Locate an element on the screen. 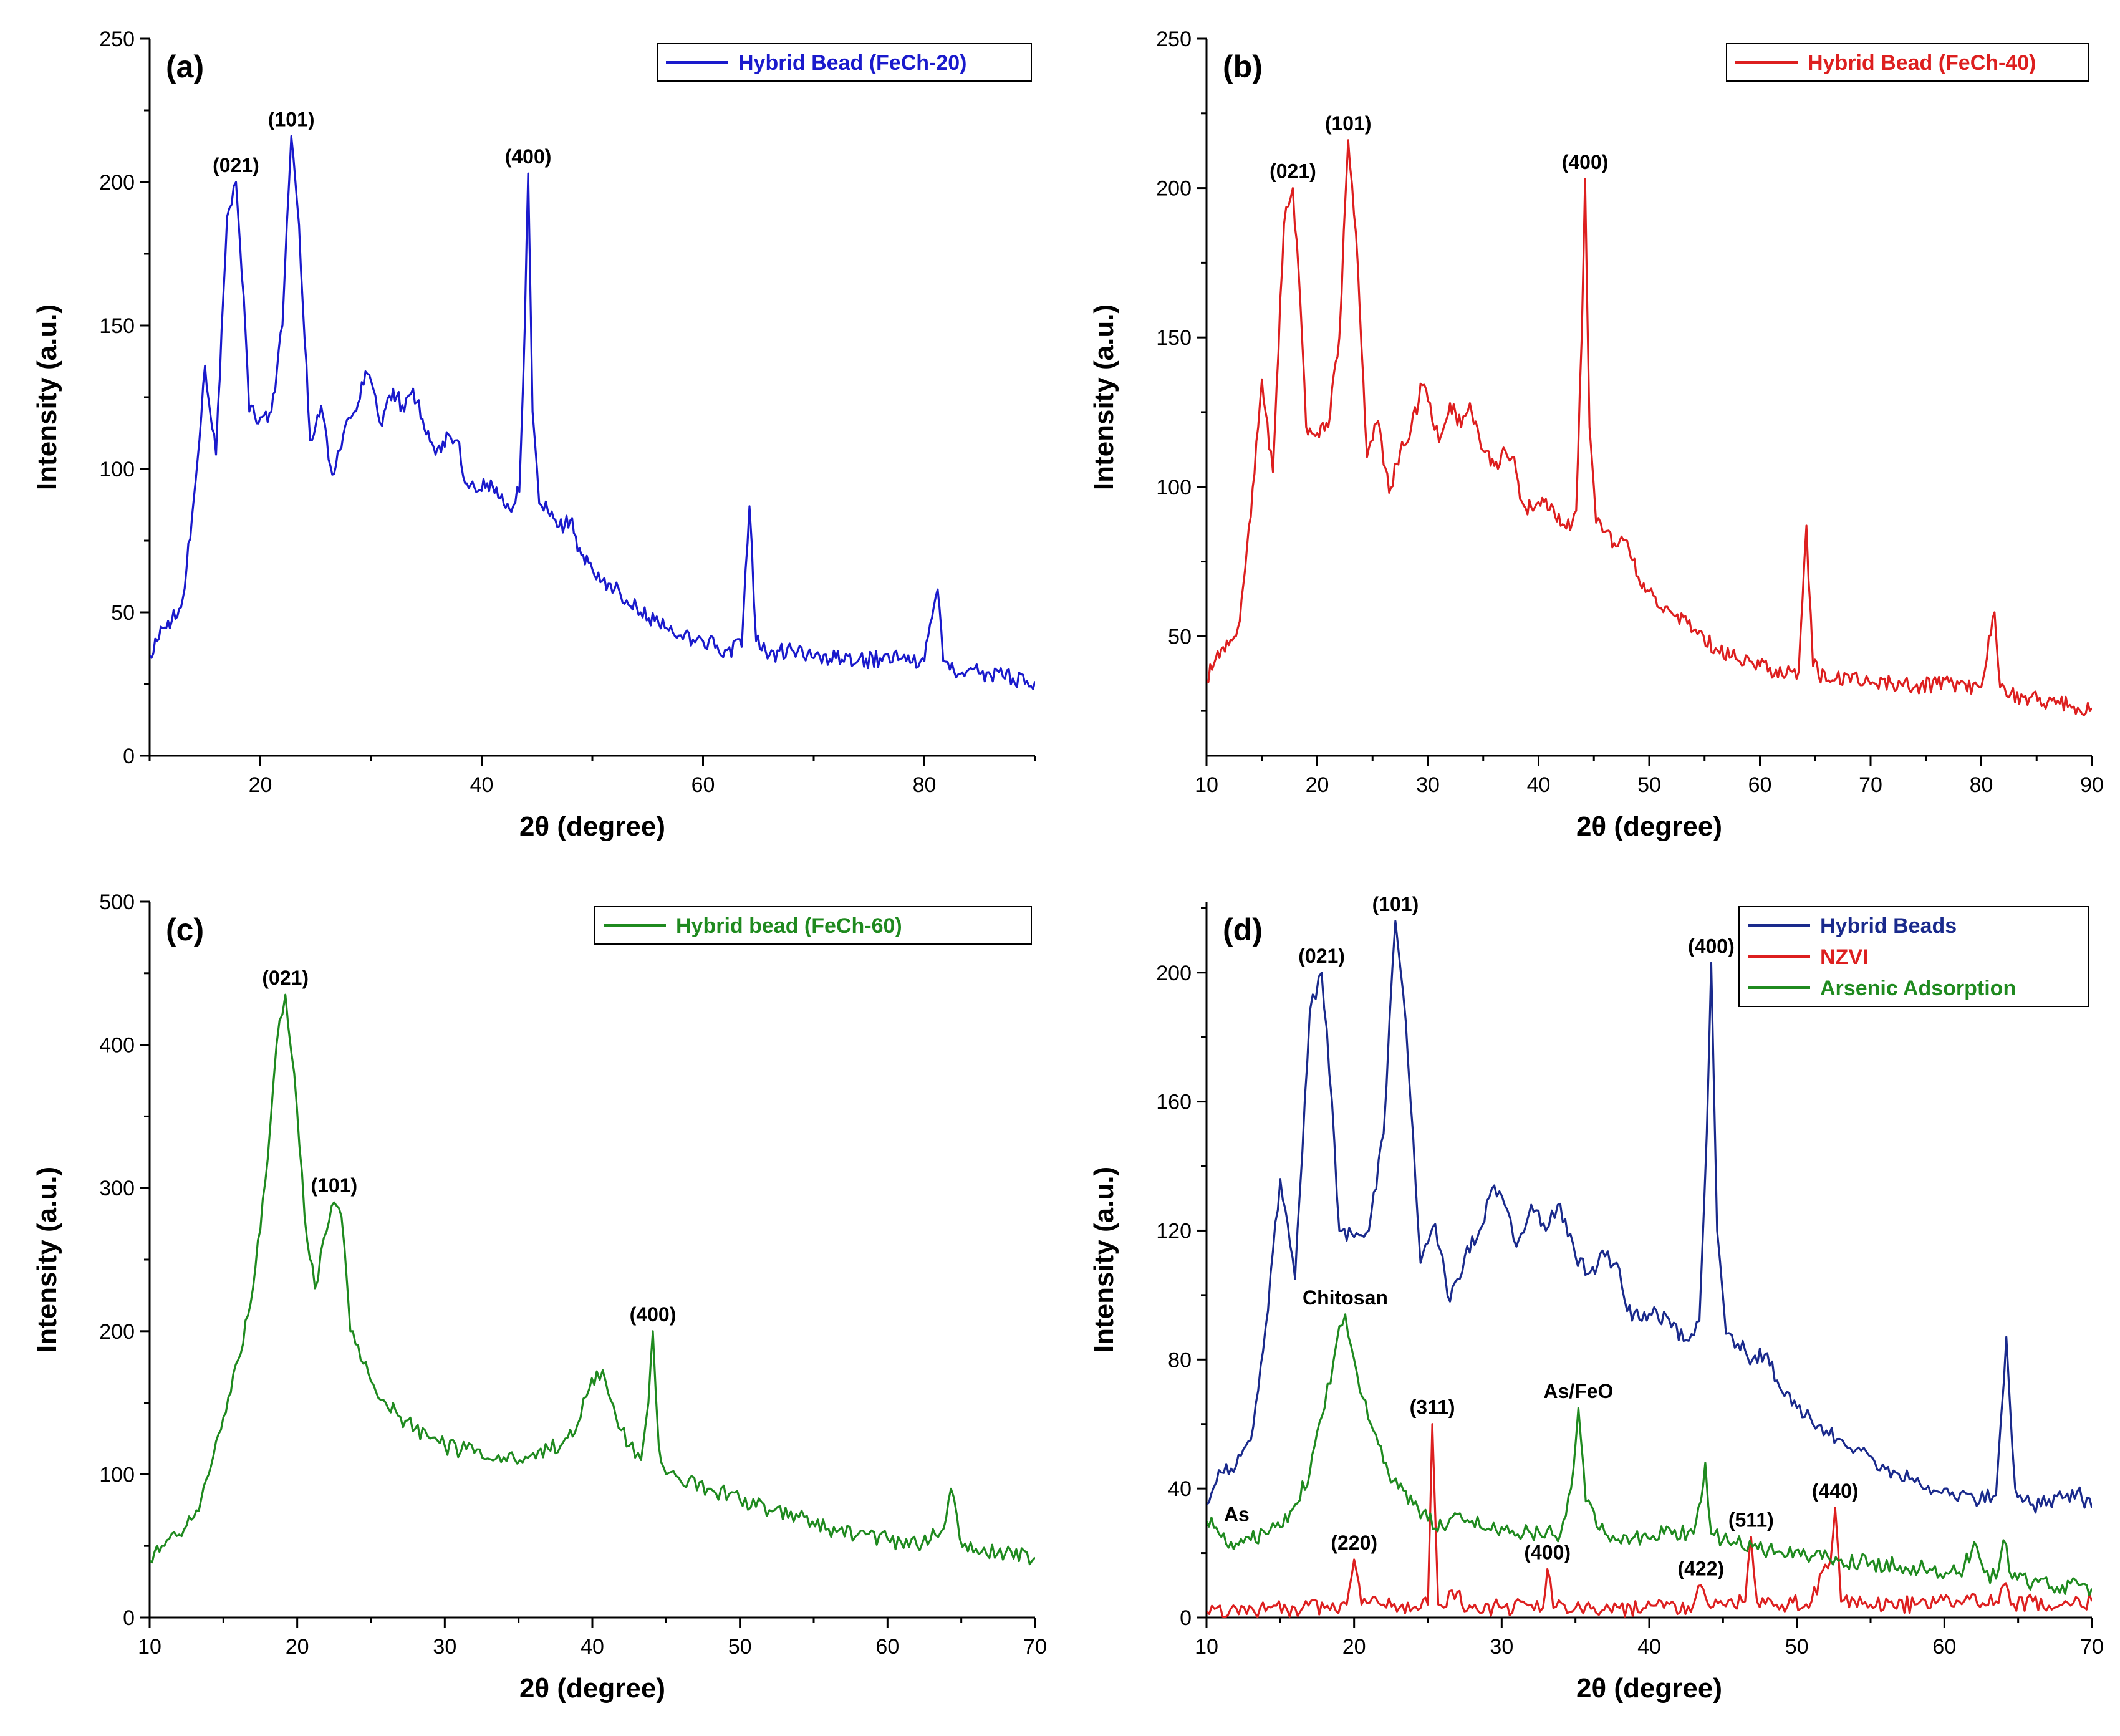 Image resolution: width=2120 pixels, height=1736 pixels. peak-annotation: As is located at coordinates (1237, 1514).